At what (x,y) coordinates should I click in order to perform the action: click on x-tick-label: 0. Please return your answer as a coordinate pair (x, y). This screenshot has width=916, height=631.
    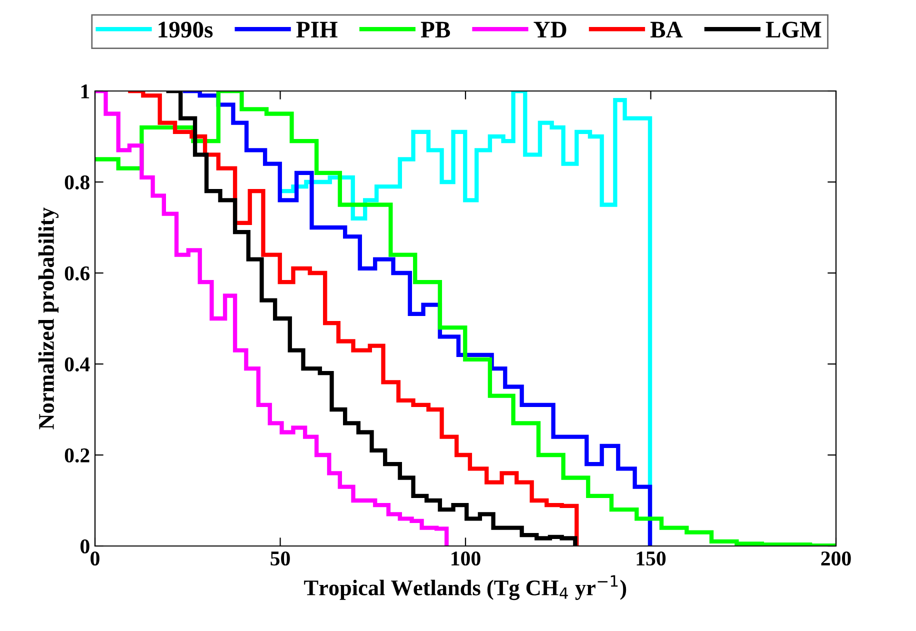
    Looking at the image, I should click on (95, 558).